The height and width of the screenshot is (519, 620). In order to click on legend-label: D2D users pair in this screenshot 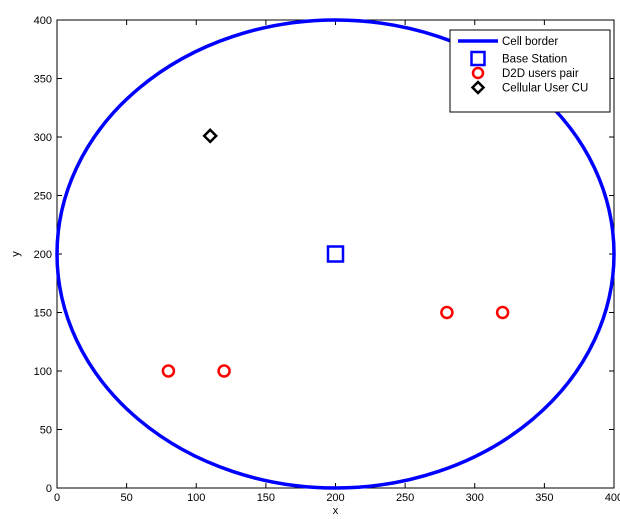, I will do `click(540, 74)`.